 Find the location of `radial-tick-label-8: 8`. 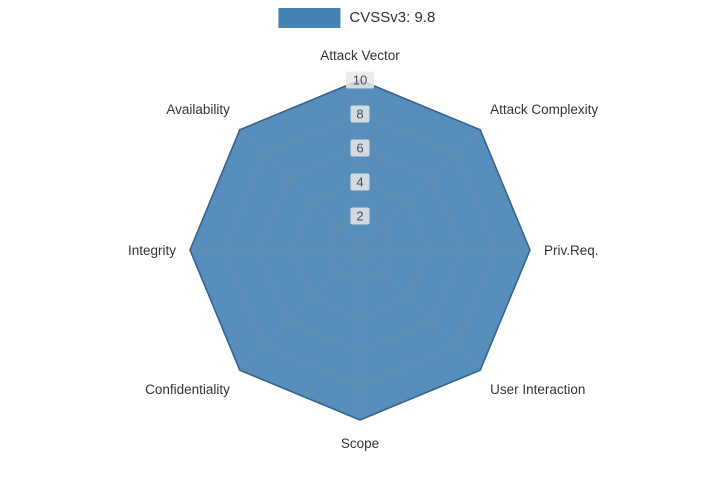

radial-tick-label-8: 8 is located at coordinates (359, 114).